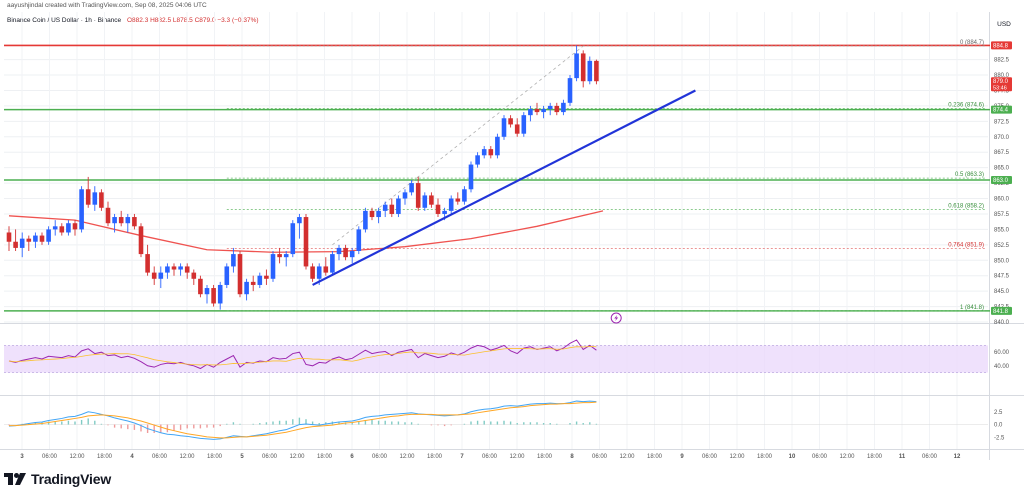 The width and height of the screenshot is (1024, 493). Describe the element at coordinates (999, 438) in the screenshot. I see `macd-axis-tick: -2.5` at that location.